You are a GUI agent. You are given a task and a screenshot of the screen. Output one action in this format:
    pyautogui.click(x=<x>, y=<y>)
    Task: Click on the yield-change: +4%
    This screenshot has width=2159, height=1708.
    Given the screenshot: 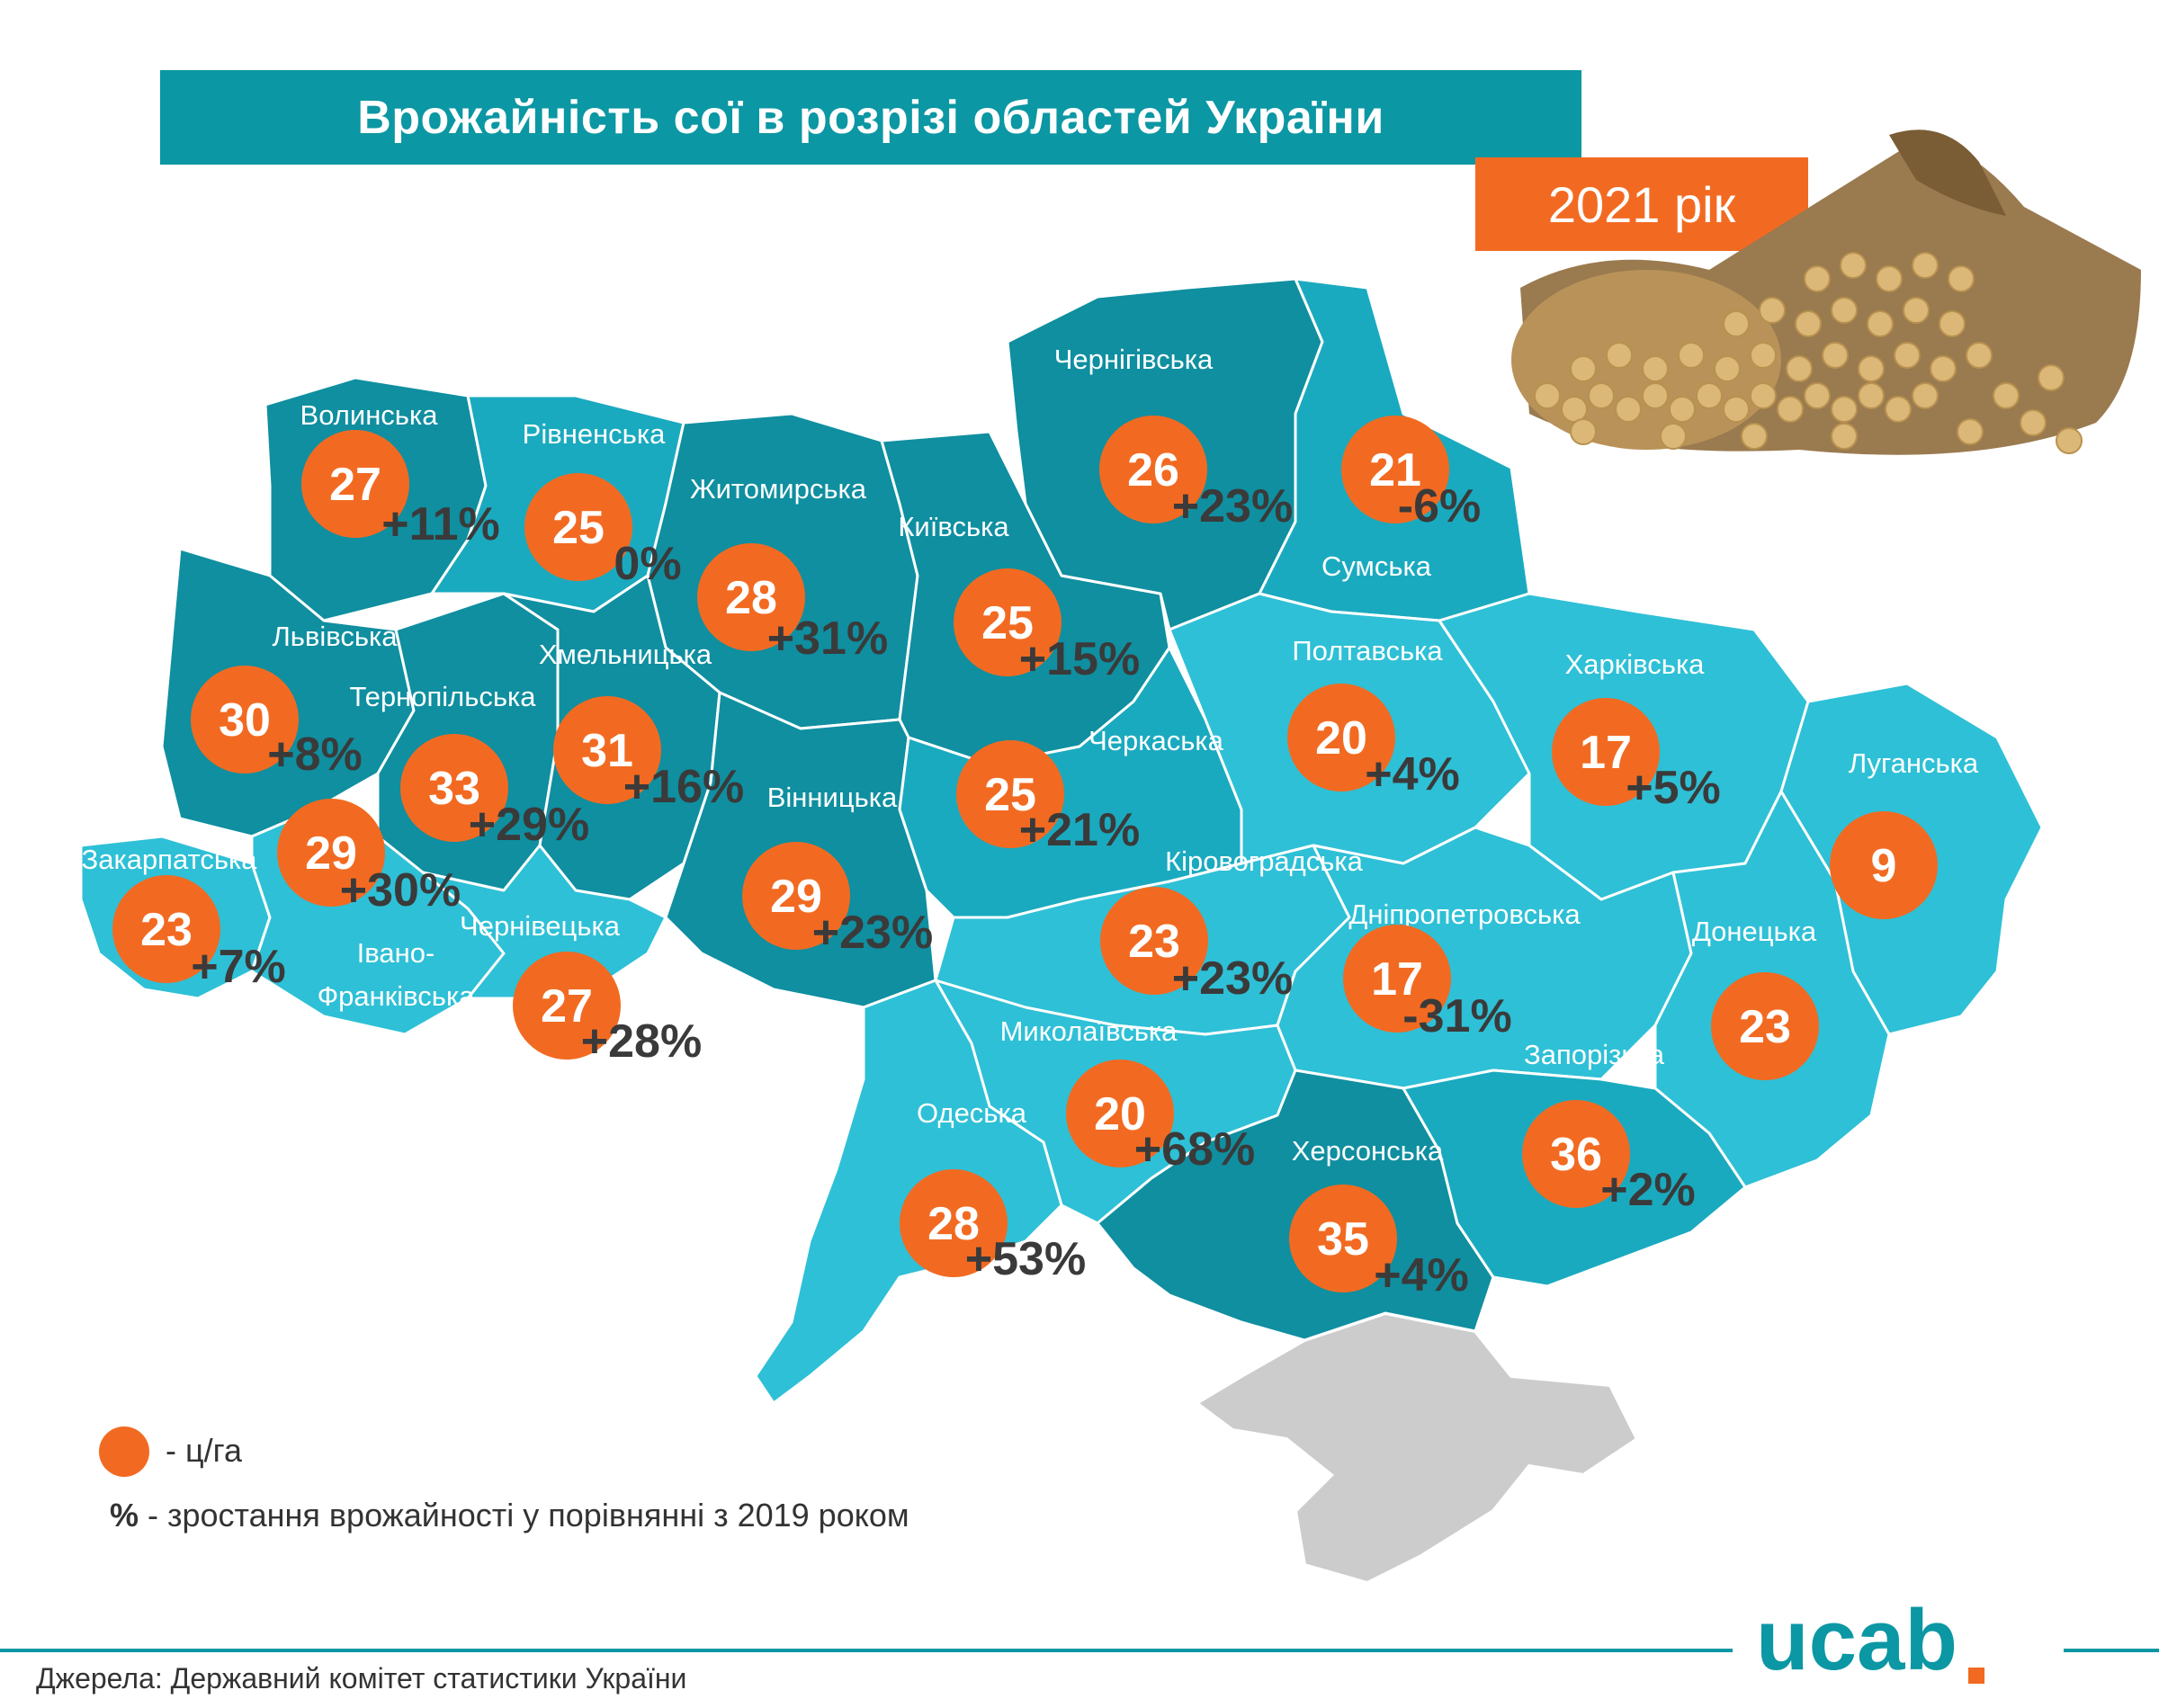 What is the action you would take?
    pyautogui.click(x=1412, y=774)
    